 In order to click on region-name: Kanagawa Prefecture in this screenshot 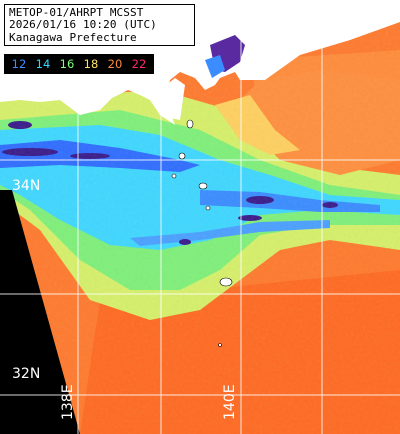, I will do `click(73, 37)`.